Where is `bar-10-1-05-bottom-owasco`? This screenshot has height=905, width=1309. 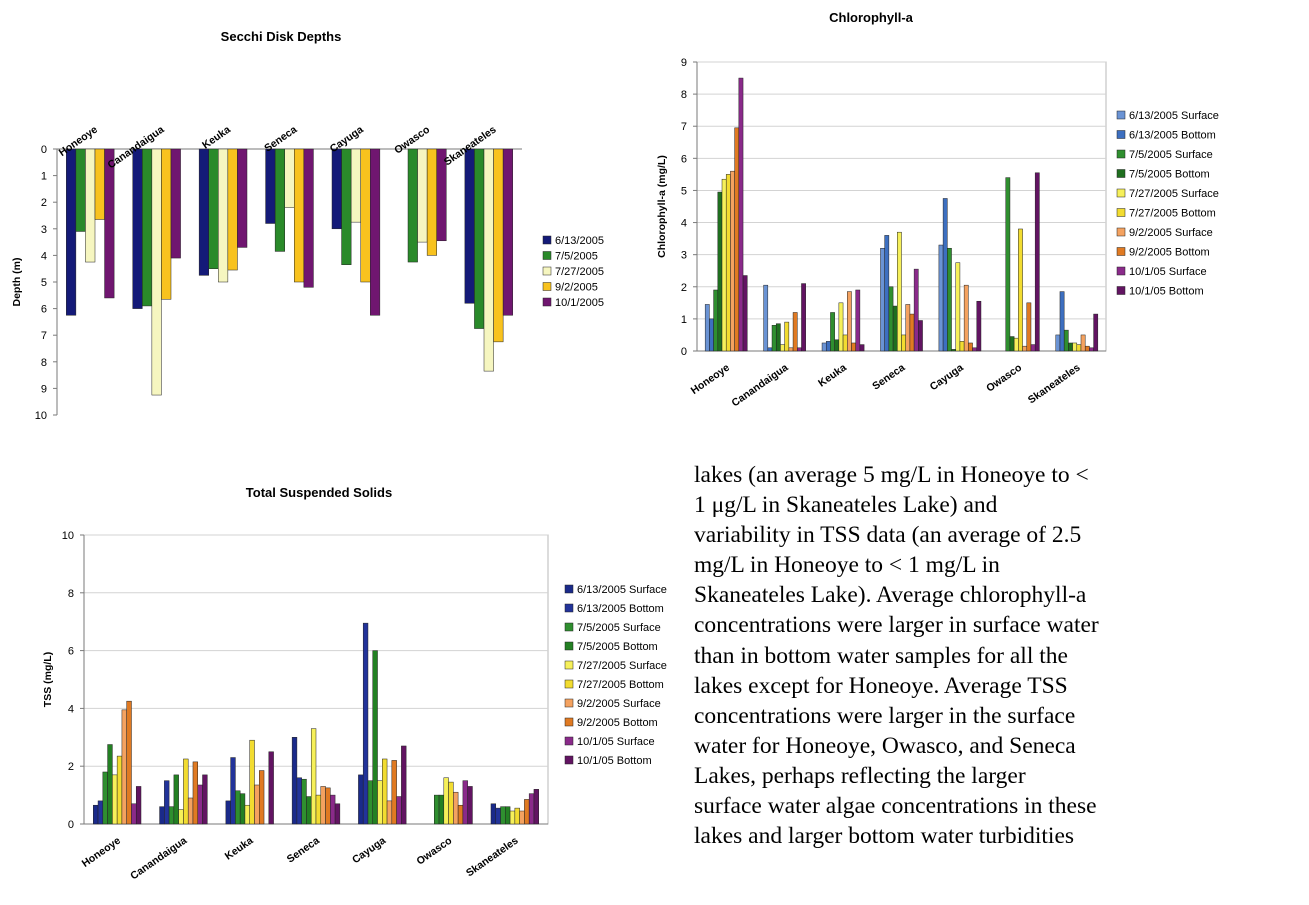
bar-10-1-05-bottom-owasco is located at coordinates (470, 805).